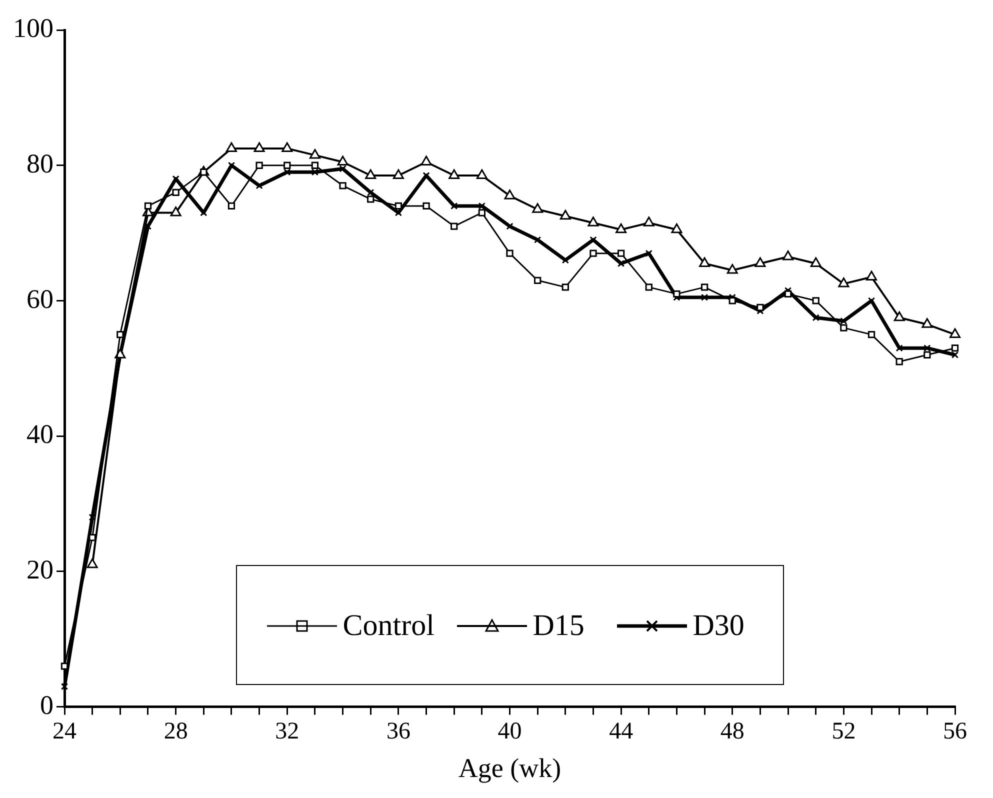 The height and width of the screenshot is (798, 993). Describe the element at coordinates (176, 731) in the screenshot. I see `x-tick-label: 28` at that location.